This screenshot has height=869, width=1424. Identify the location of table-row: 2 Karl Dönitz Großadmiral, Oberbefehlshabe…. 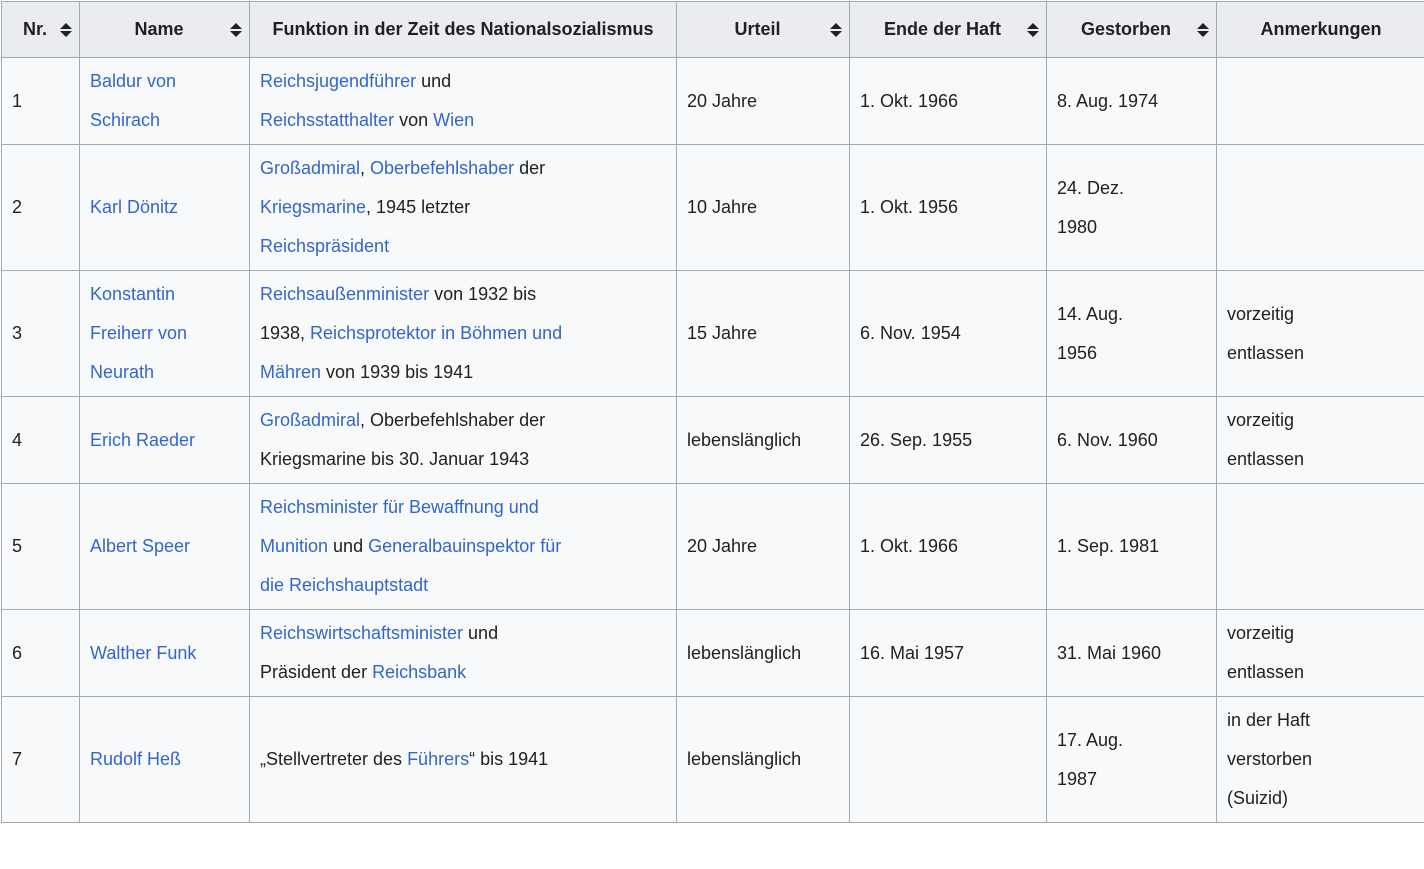
(712, 207).